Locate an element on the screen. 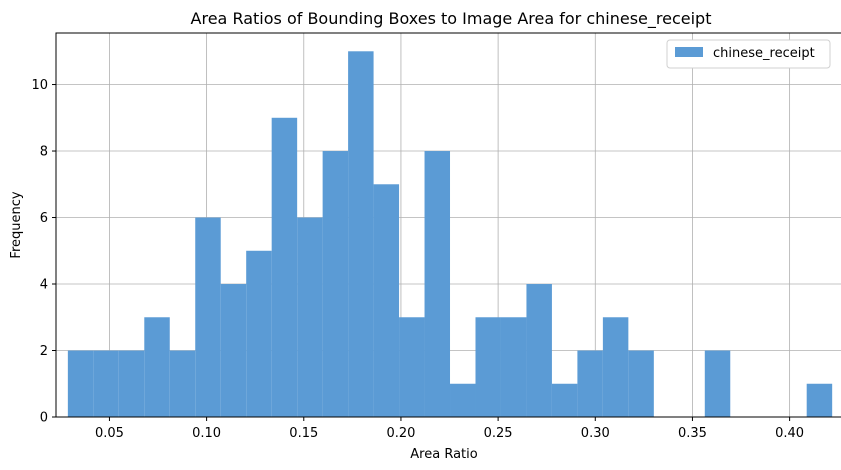  y-tick-label-3: 6 is located at coordinates (44, 218).